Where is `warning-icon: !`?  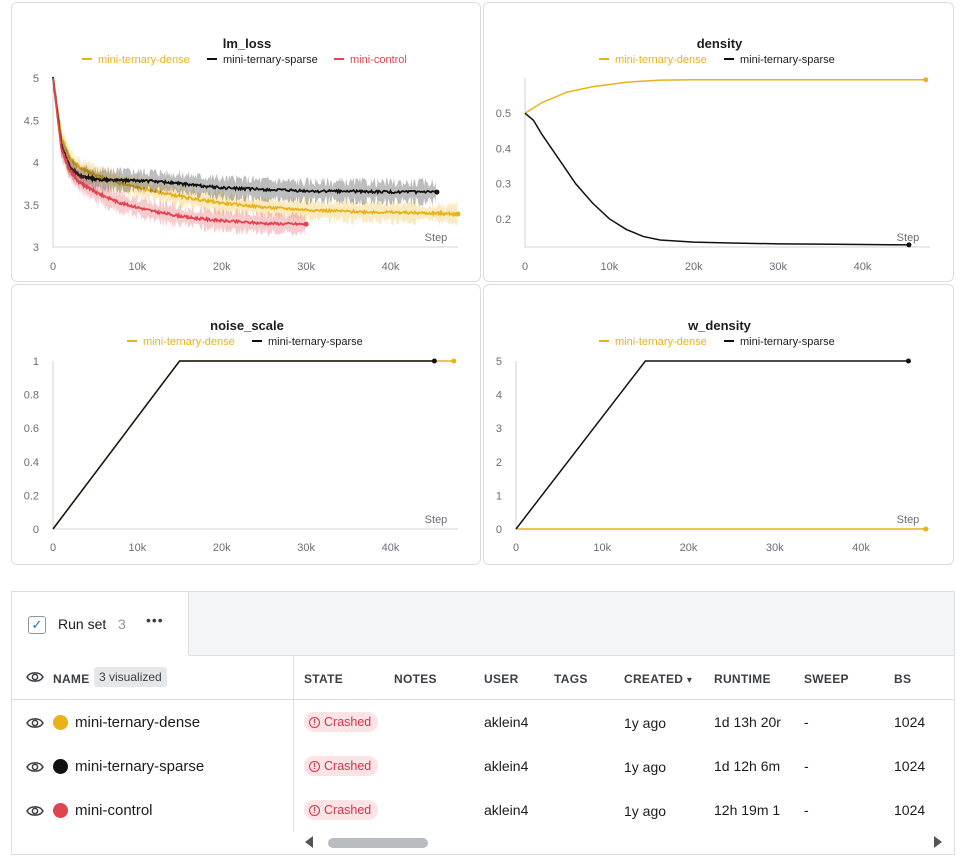
warning-icon: ! is located at coordinates (314, 722).